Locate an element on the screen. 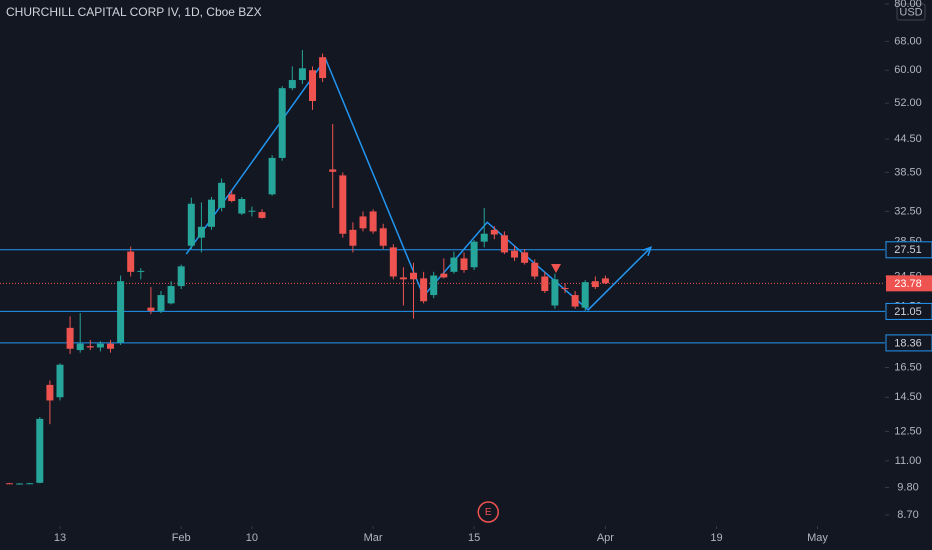 This screenshot has width=932, height=550. price-tag-label: 18.36 is located at coordinates (908, 343).